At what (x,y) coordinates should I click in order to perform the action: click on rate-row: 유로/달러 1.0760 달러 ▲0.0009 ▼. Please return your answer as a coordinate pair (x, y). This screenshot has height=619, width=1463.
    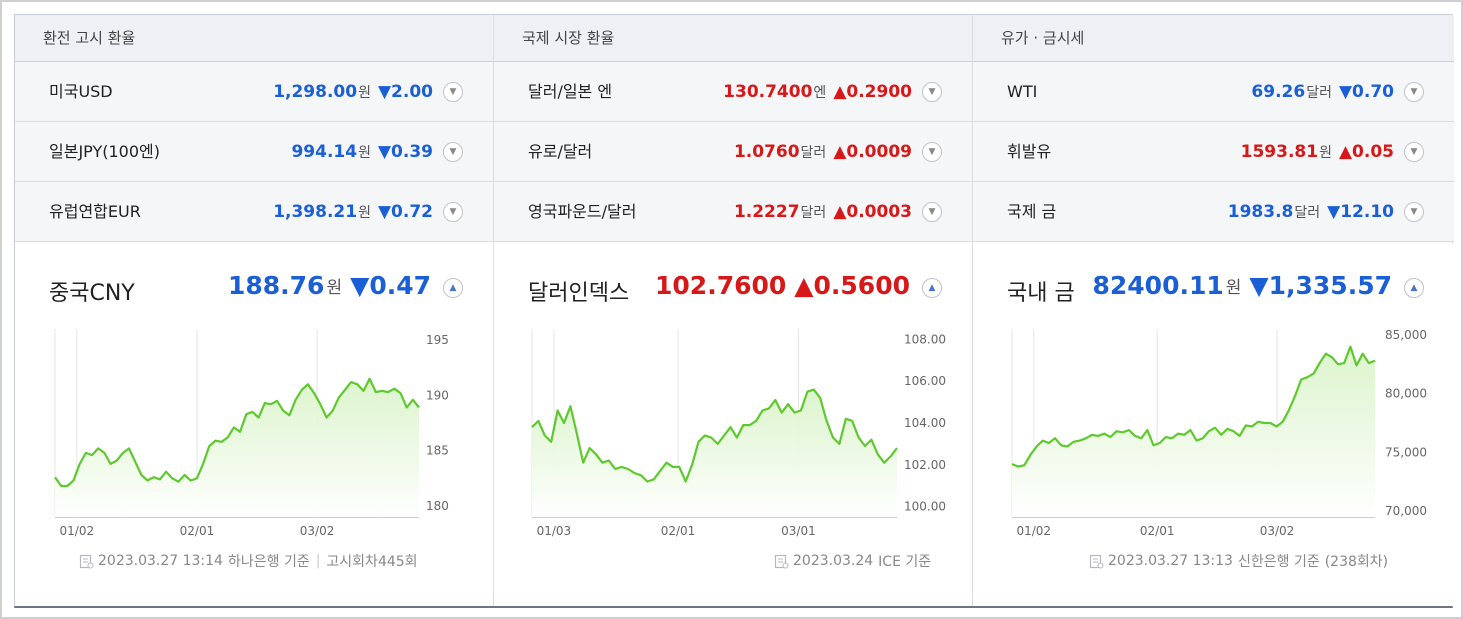
    Looking at the image, I should click on (733, 152).